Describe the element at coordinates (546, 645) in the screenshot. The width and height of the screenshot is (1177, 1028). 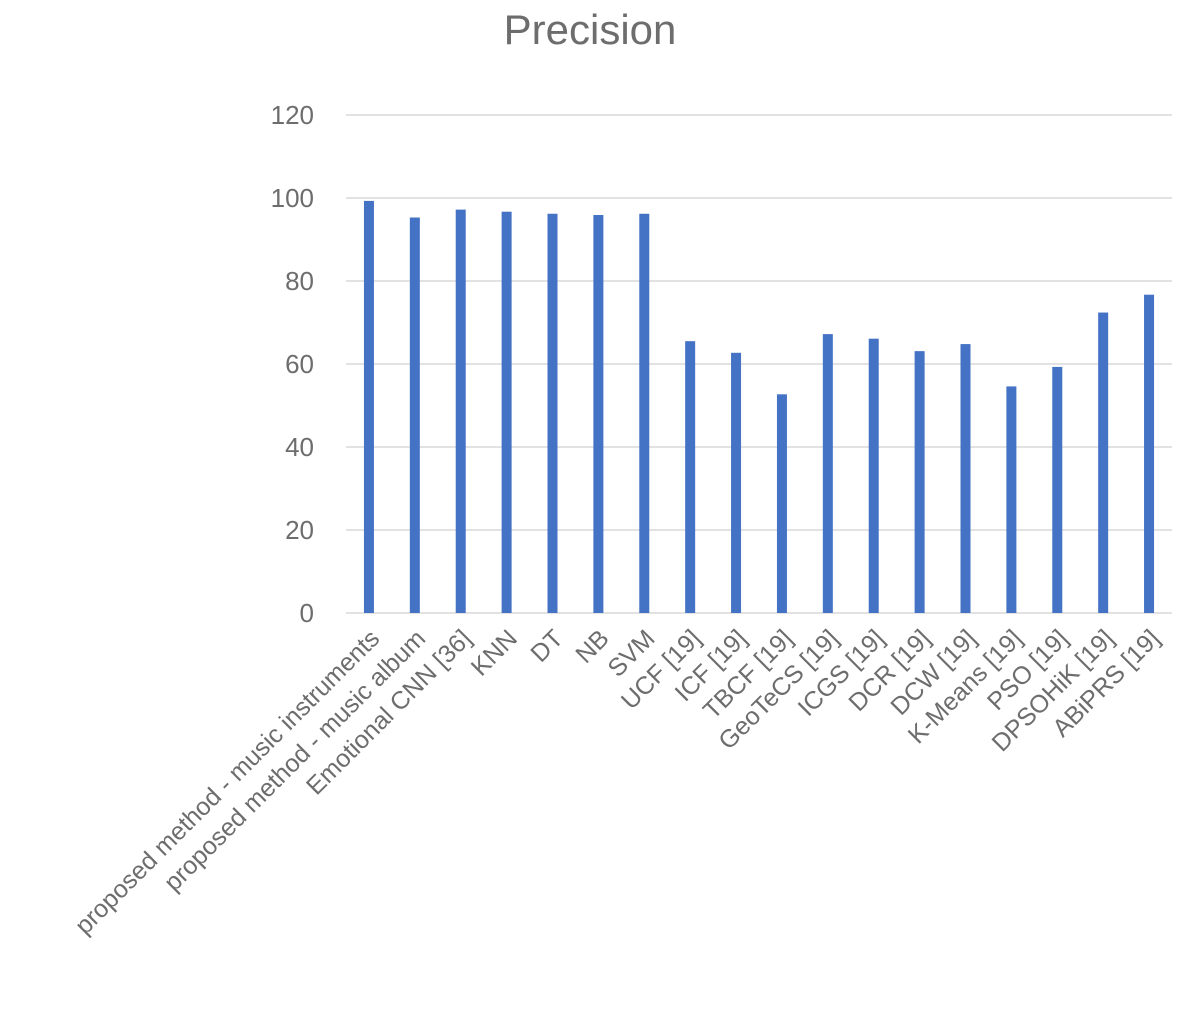
I see `x-category-label: DT` at that location.